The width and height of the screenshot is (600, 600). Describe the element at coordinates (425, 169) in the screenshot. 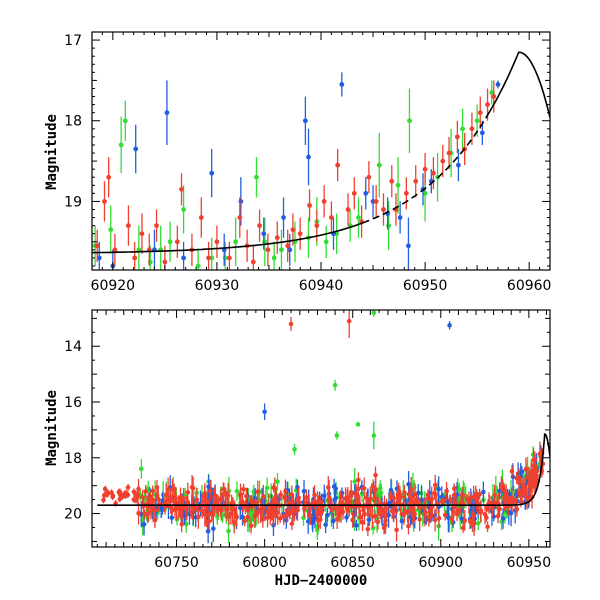

I see `top-model-curve-dashed` at that location.